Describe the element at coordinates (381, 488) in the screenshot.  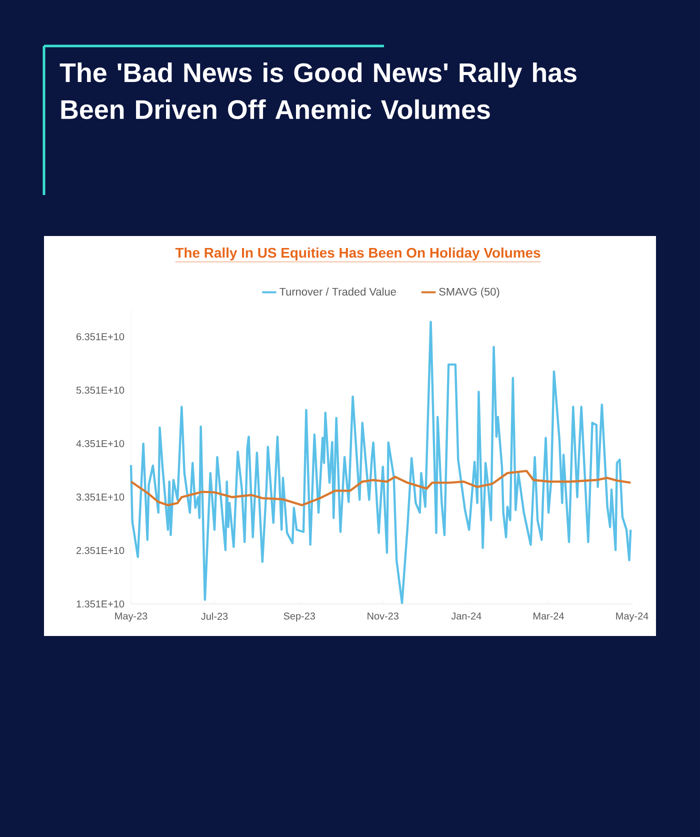
I see `line-series` at that location.